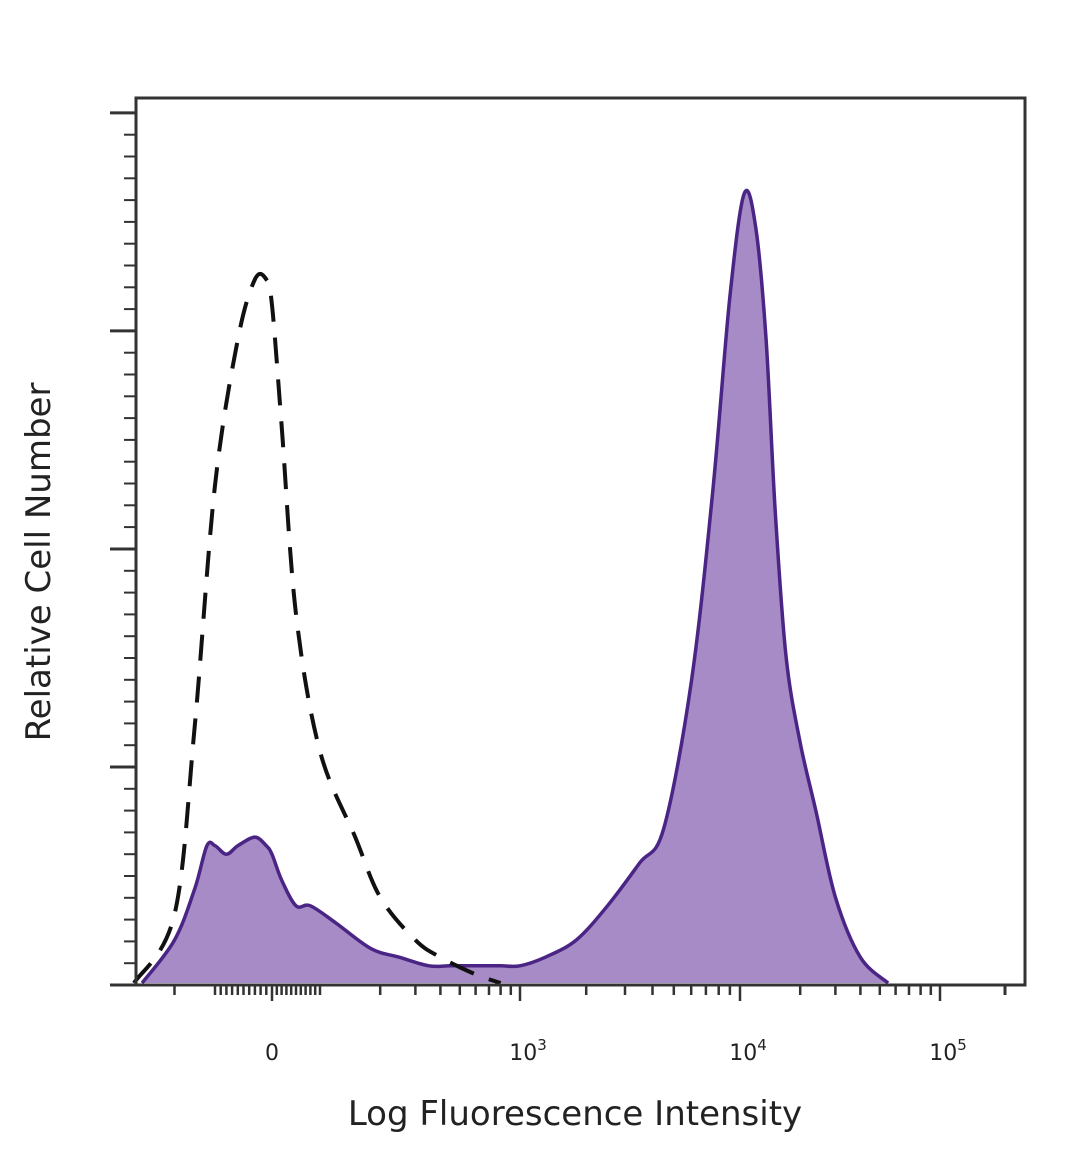 The image size is (1080, 1169). What do you see at coordinates (528, 1051) in the screenshot?
I see `x-tick-label: 10³` at bounding box center [528, 1051].